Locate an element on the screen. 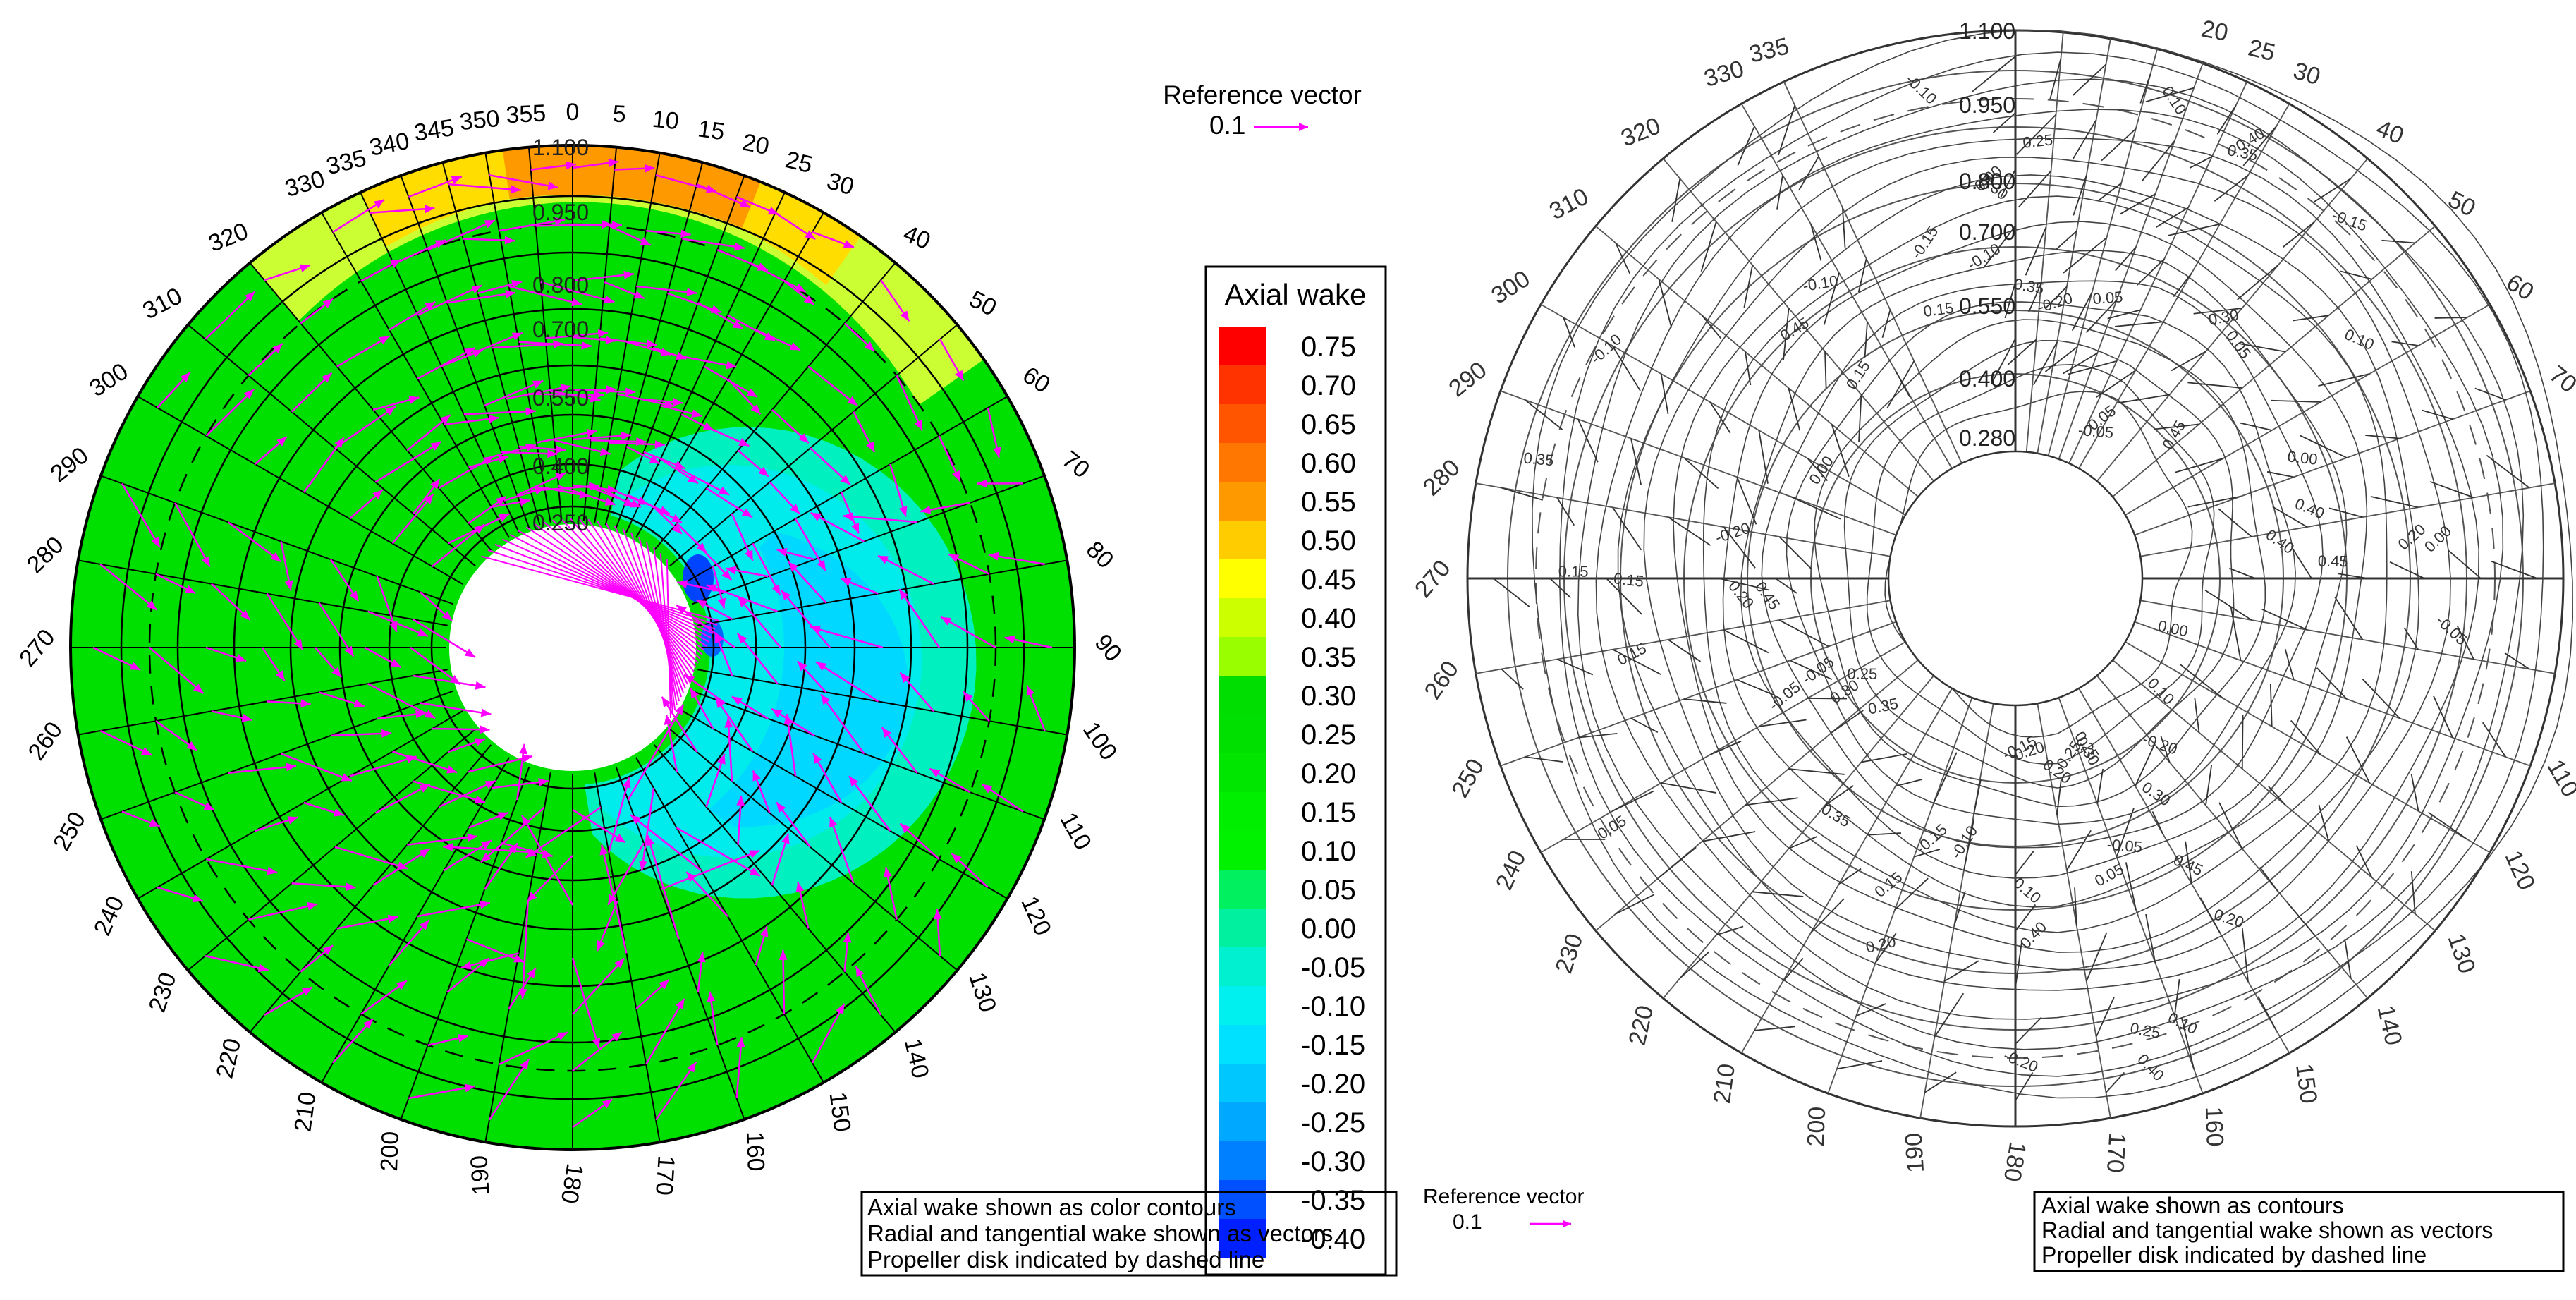 The width and height of the screenshot is (2576, 1300). colorbar-label: 0.45 is located at coordinates (1329, 579).